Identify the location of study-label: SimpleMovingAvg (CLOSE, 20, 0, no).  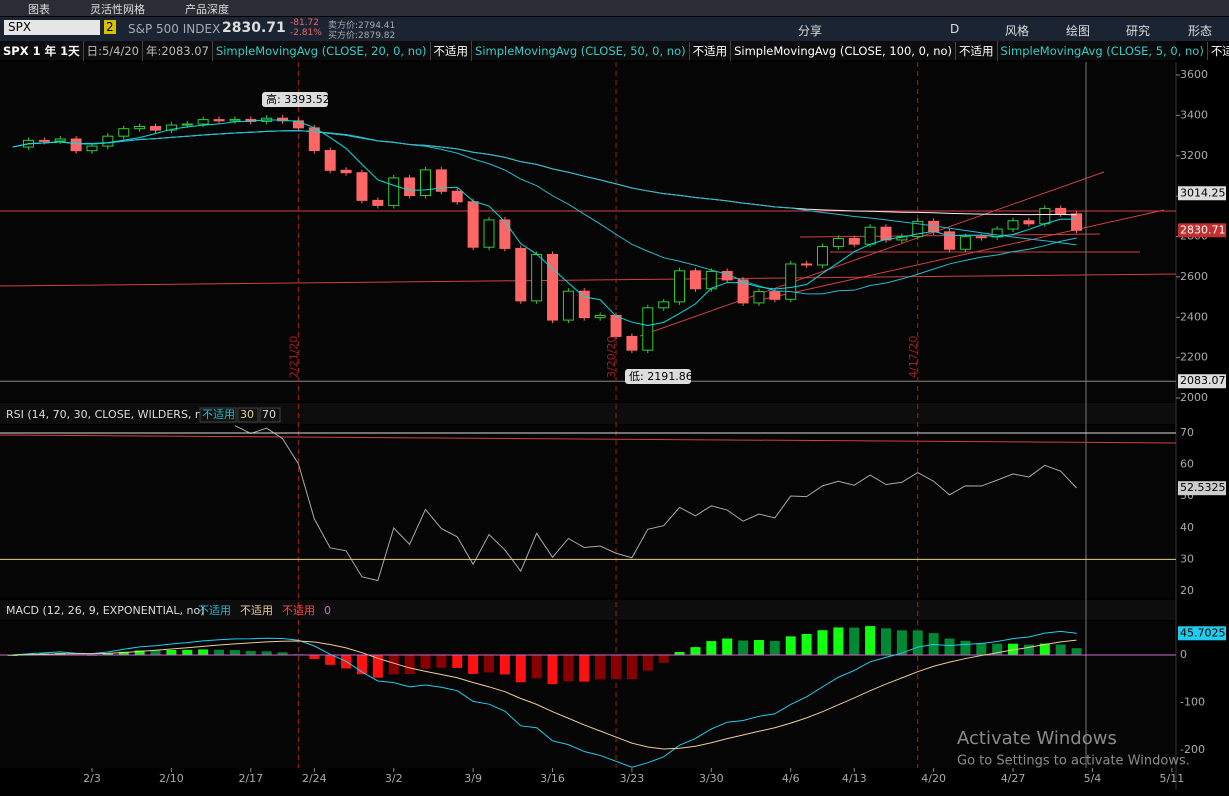
(322, 51).